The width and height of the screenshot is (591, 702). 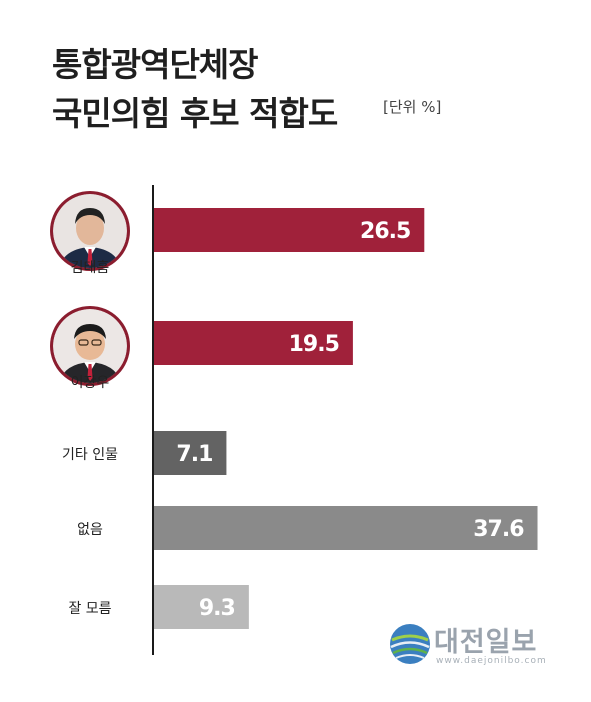 I want to click on globe-icon, so click(x=410, y=644).